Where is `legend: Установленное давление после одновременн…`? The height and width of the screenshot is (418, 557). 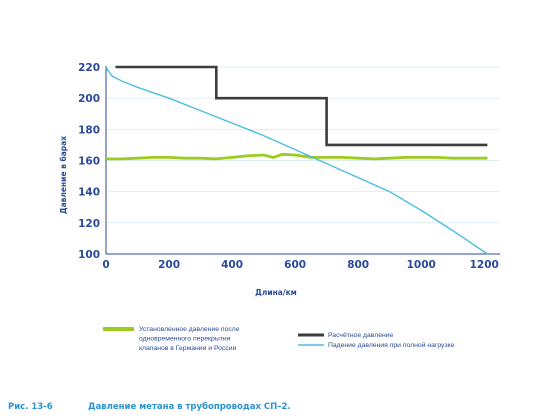 legend: Установленное давление после одновременн… is located at coordinates (279, 339).